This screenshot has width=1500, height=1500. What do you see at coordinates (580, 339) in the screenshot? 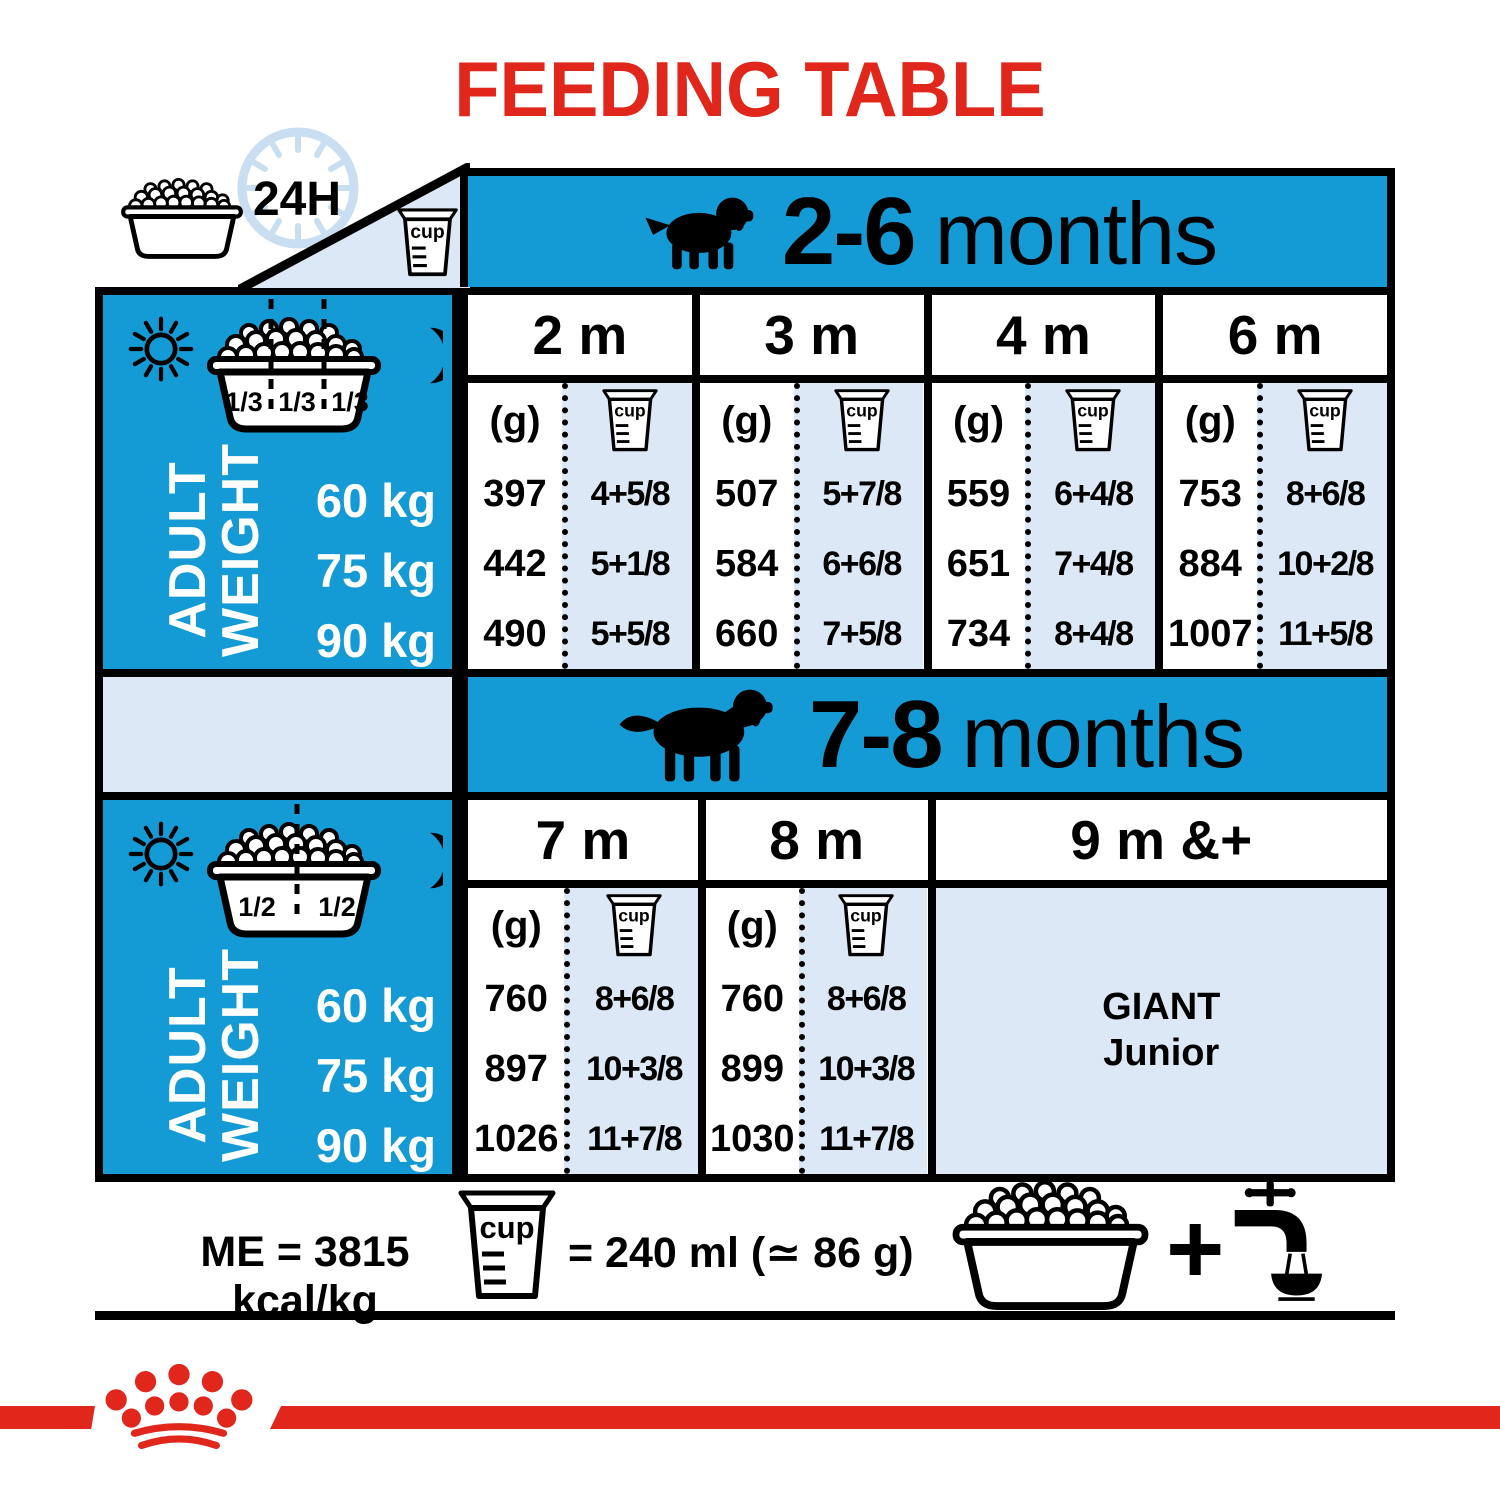
I see `month-header: 2 m` at bounding box center [580, 339].